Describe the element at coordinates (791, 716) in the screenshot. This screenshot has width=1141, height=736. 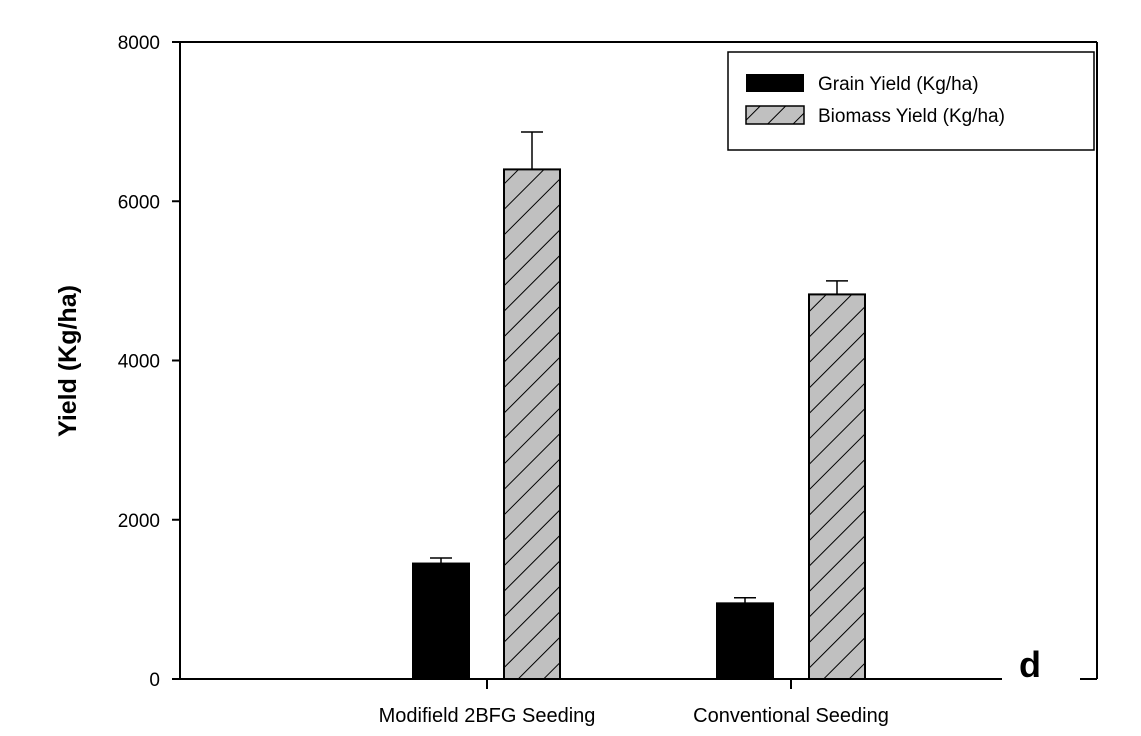
I see `x-tick-label-2: Conventional Seeding` at that location.